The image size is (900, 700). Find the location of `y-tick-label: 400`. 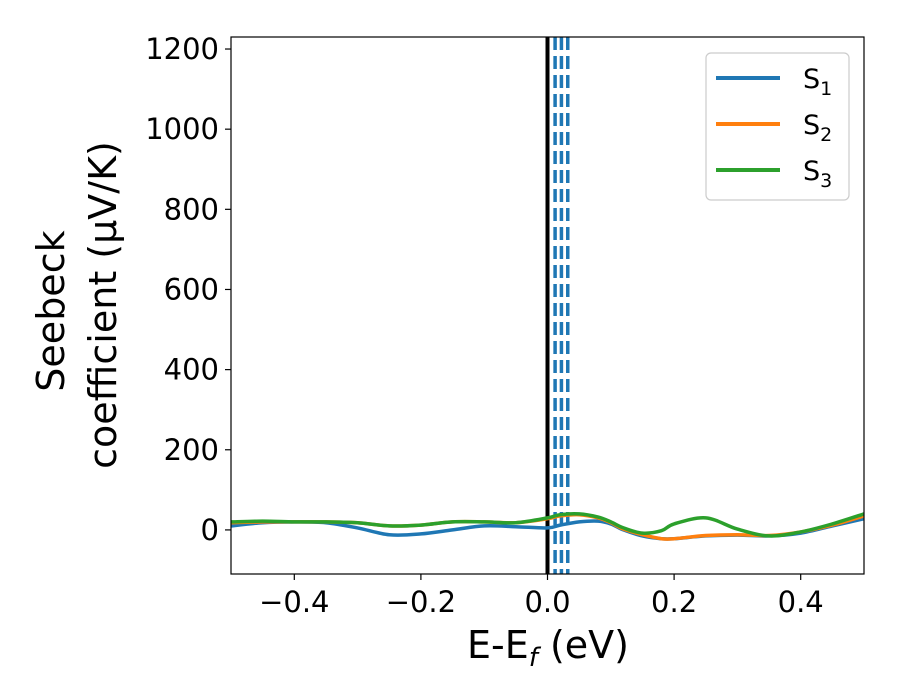

y-tick-label: 400 is located at coordinates (191, 370).